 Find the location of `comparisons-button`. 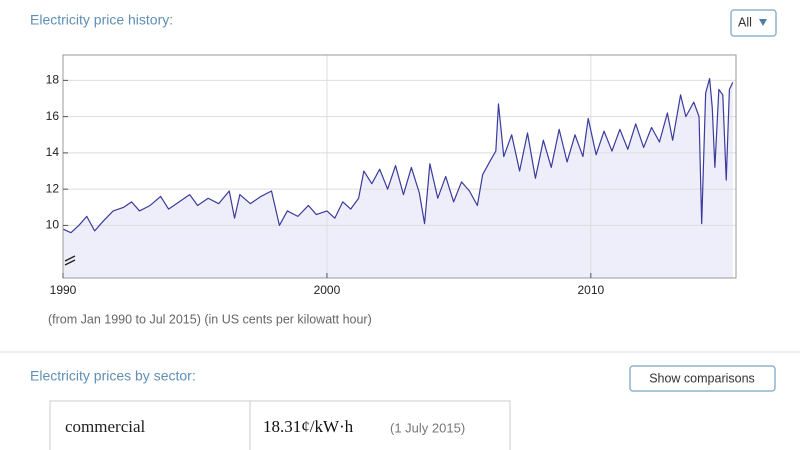

comparisons-button is located at coordinates (702, 378).